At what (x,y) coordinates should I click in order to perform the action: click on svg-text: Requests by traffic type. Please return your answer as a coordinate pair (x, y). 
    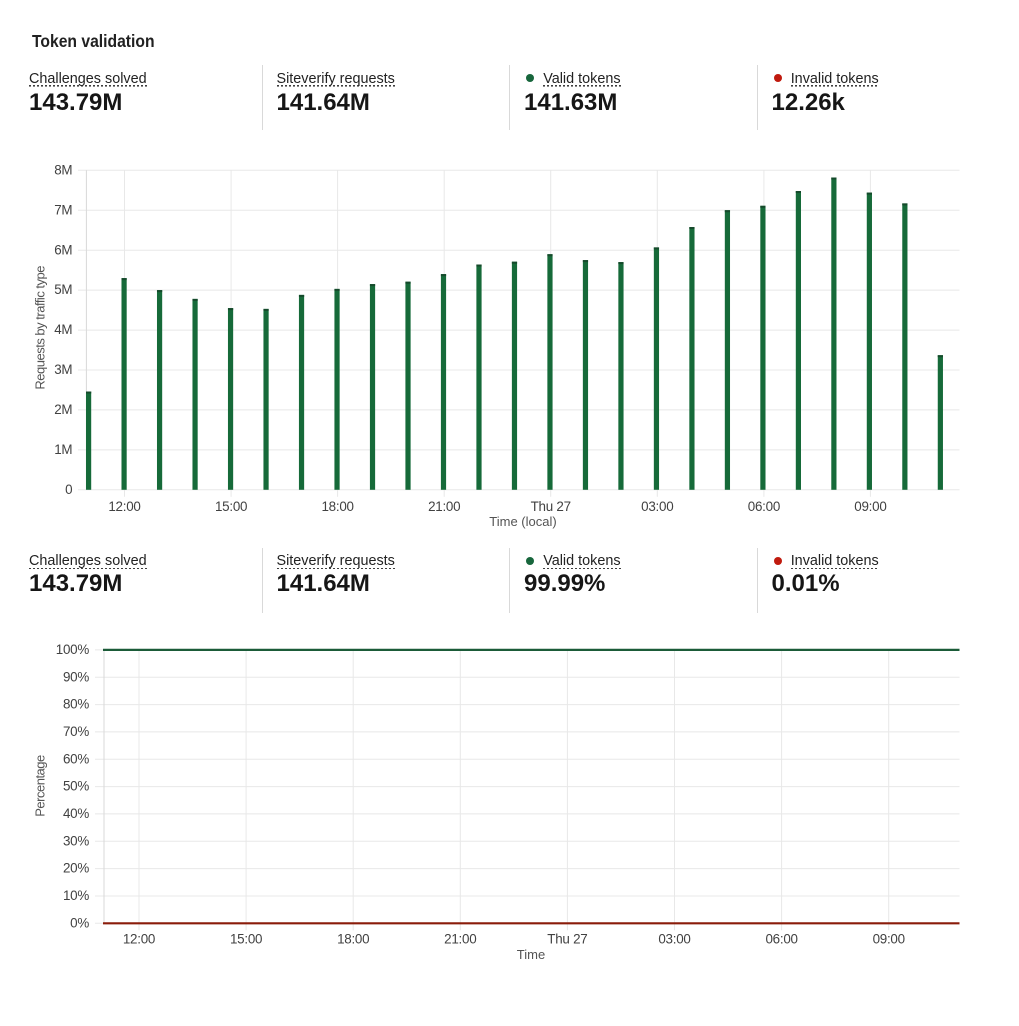
    Looking at the image, I should click on (40, 328).